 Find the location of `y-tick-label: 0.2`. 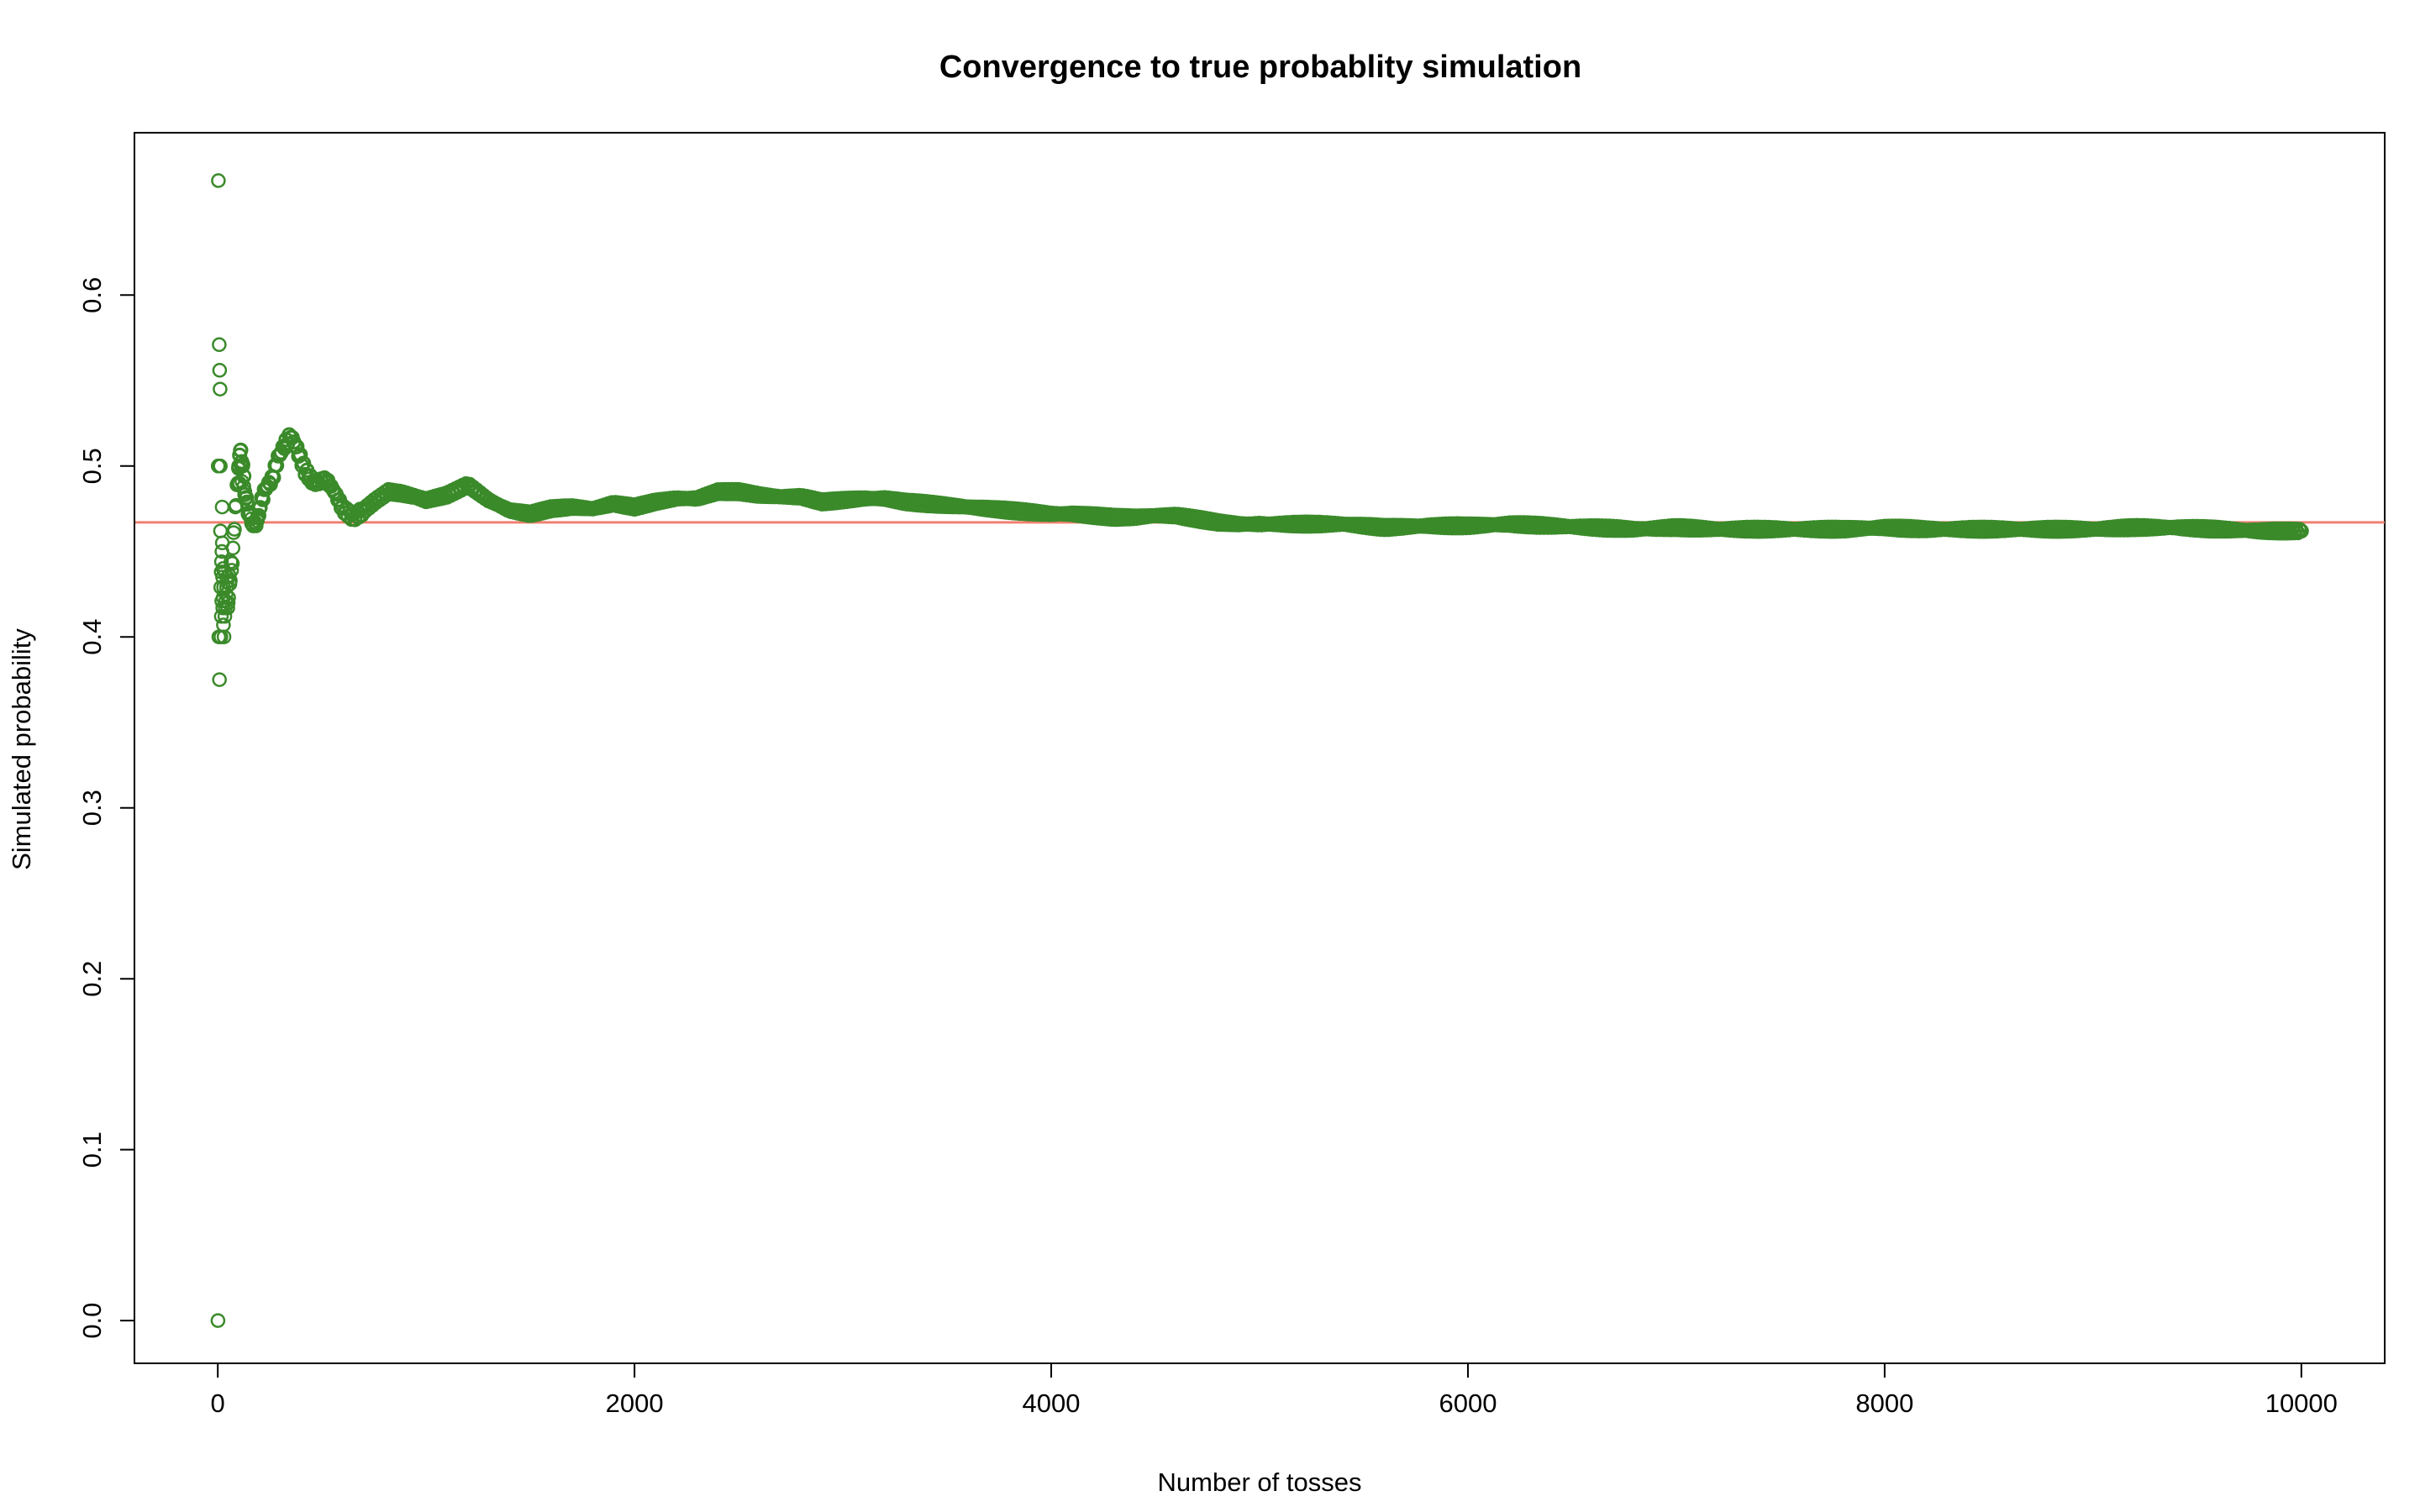

y-tick-label: 0.2 is located at coordinates (92, 979).